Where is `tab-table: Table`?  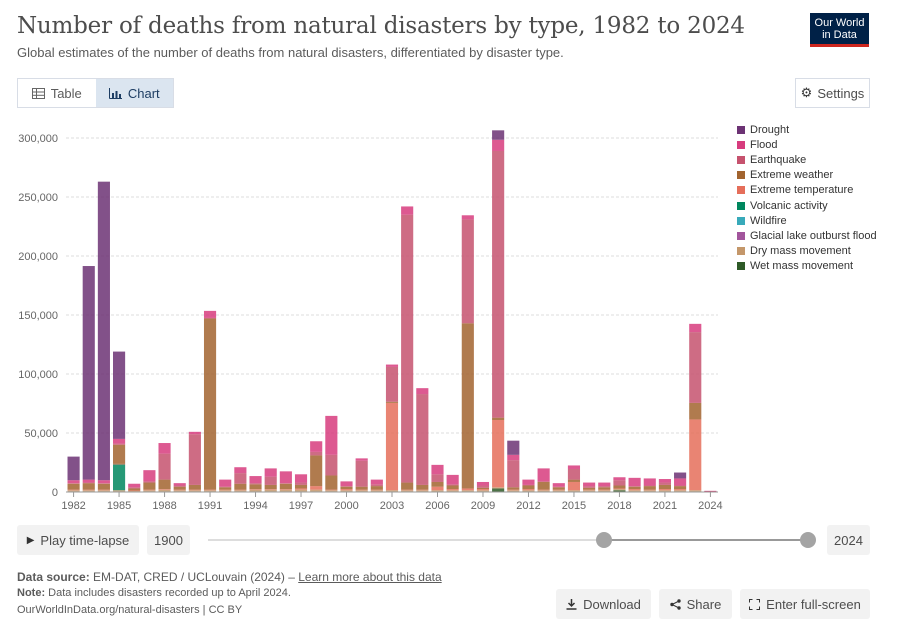 tab-table: Table is located at coordinates (57, 93).